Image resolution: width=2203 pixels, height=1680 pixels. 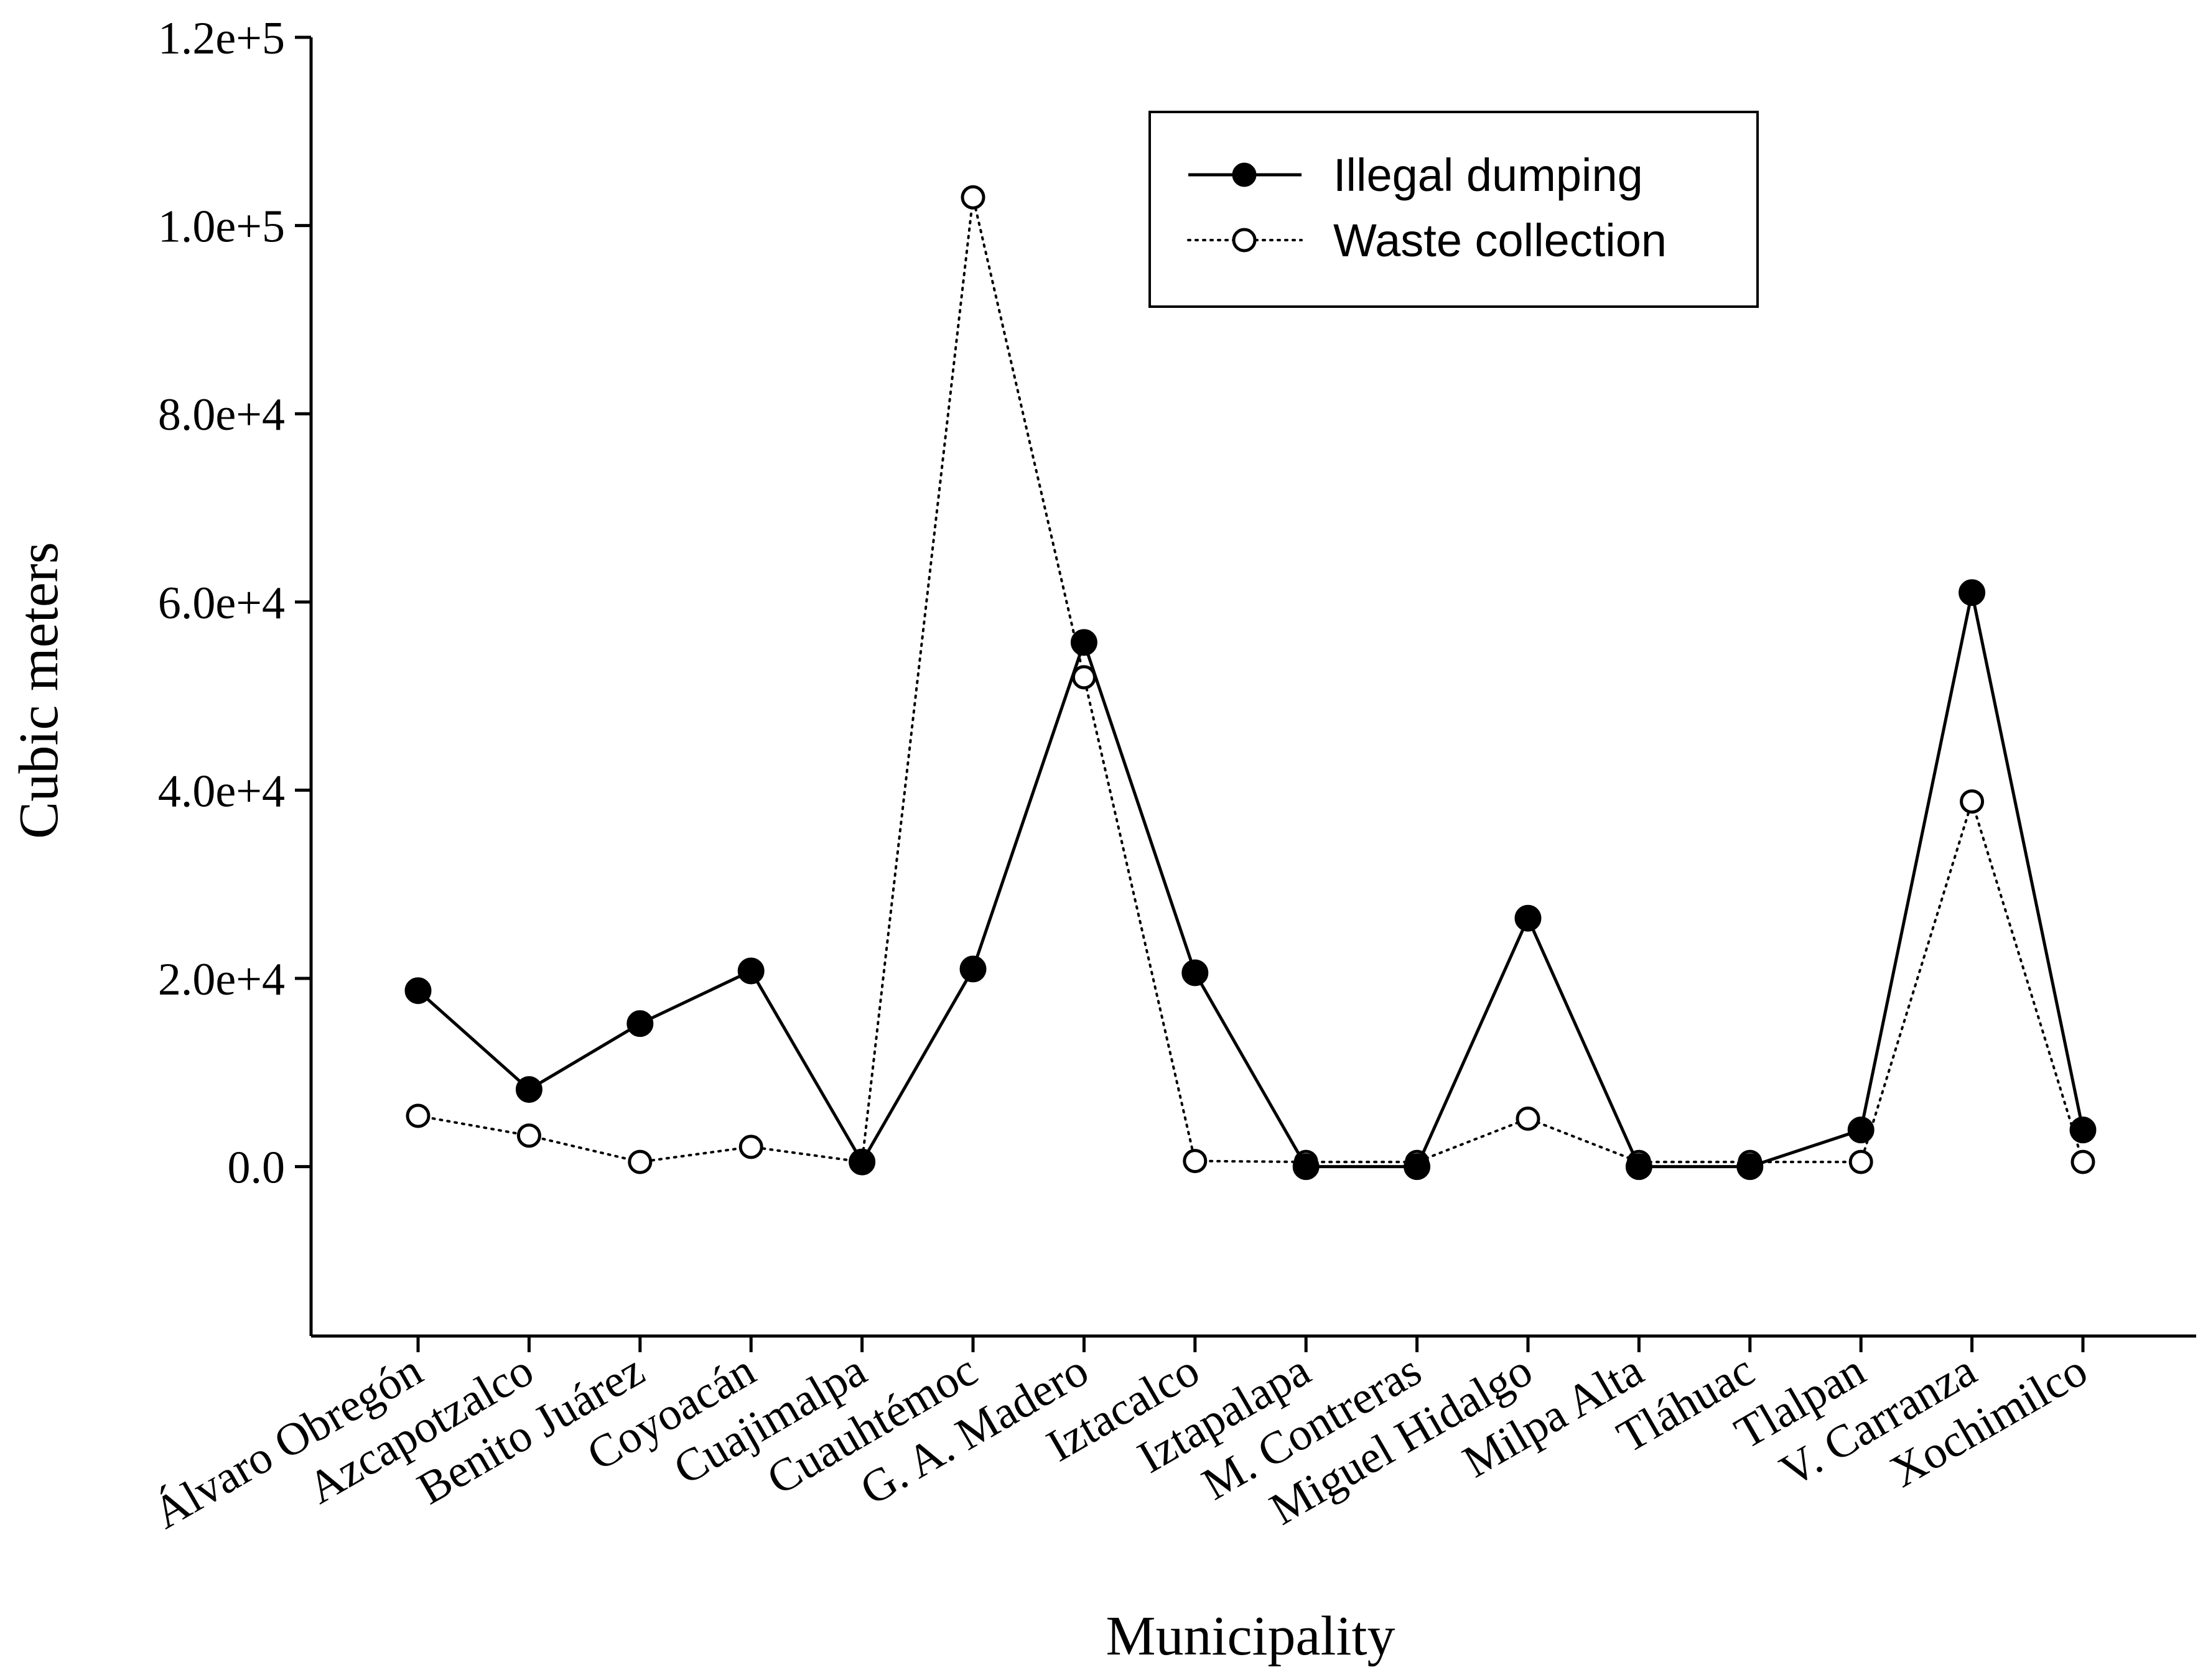 I want to click on y-ticks: 0.0 2.0e+4 4.0e+4 6.0e+4 8.0e+4 1.0e+5 1.2e+5, so click(x=234, y=604).